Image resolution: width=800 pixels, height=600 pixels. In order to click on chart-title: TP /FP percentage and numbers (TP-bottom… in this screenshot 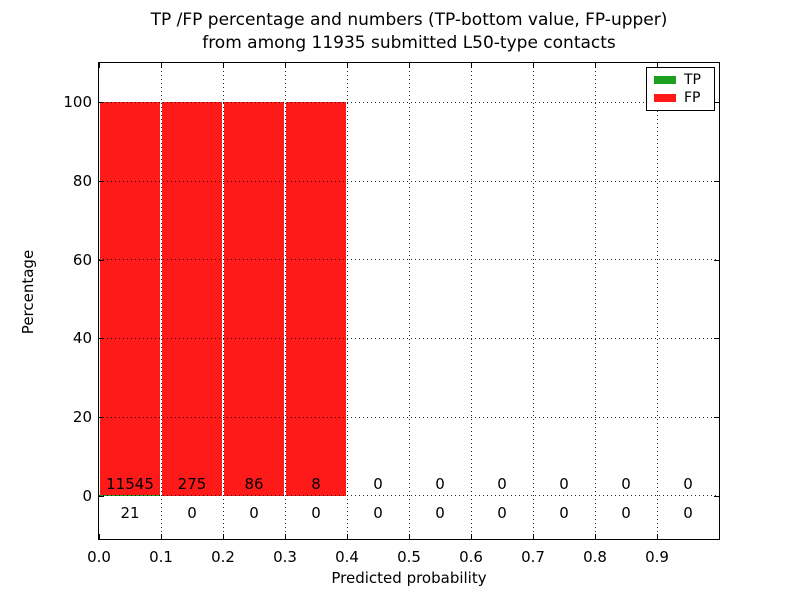, I will do `click(409, 32)`.